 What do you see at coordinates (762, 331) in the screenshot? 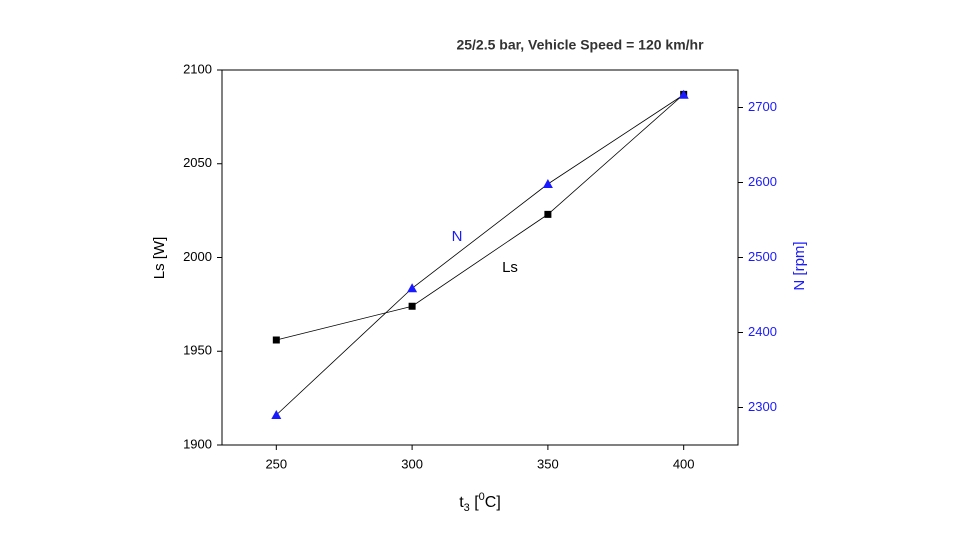
I see `y2-tick-label: 2400` at bounding box center [762, 331].